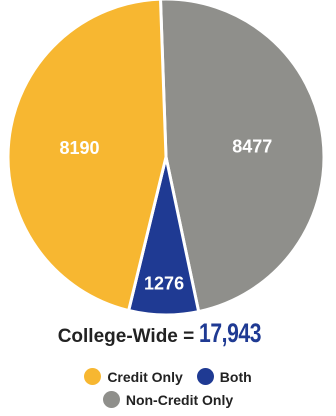  Describe the element at coordinates (164, 283) in the screenshot. I see `slice-label-both: 1276` at that location.